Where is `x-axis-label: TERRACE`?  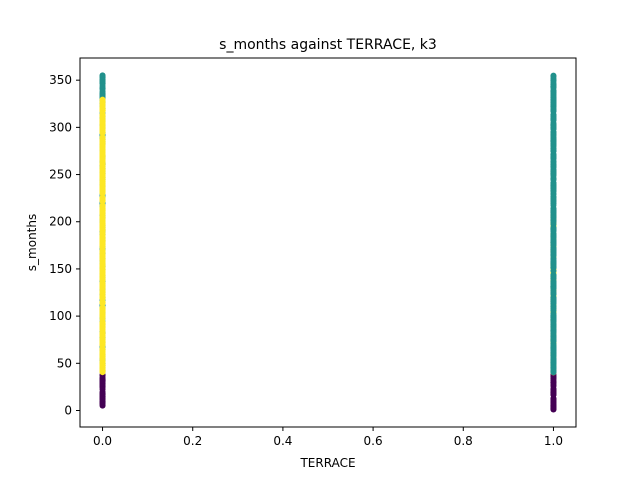
x-axis-label: TERRACE is located at coordinates (327, 463).